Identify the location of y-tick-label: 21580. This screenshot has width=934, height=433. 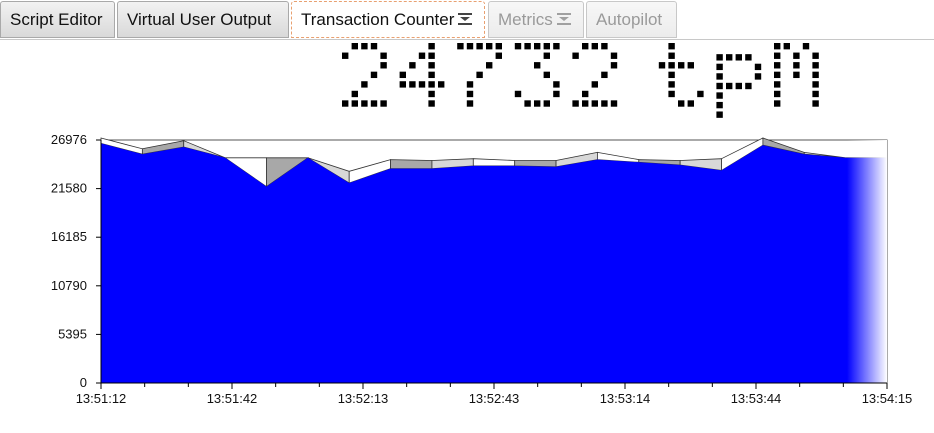
(69, 188).